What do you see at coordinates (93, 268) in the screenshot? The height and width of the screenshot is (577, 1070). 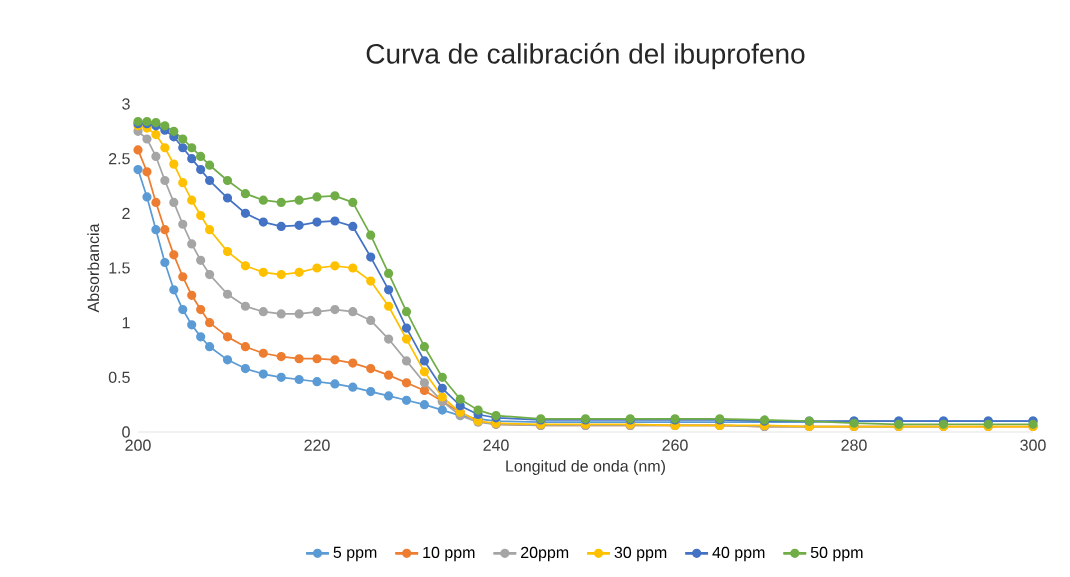 I see `y-axis-title: Absorbancia` at bounding box center [93, 268].